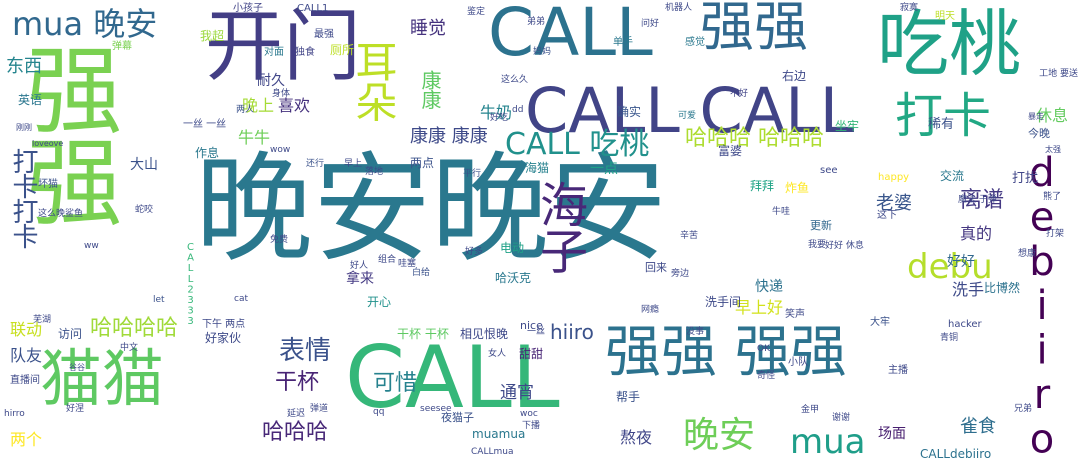  Describe the element at coordinates (1055, 234) in the screenshot. I see `cloud-word: 打架` at that location.